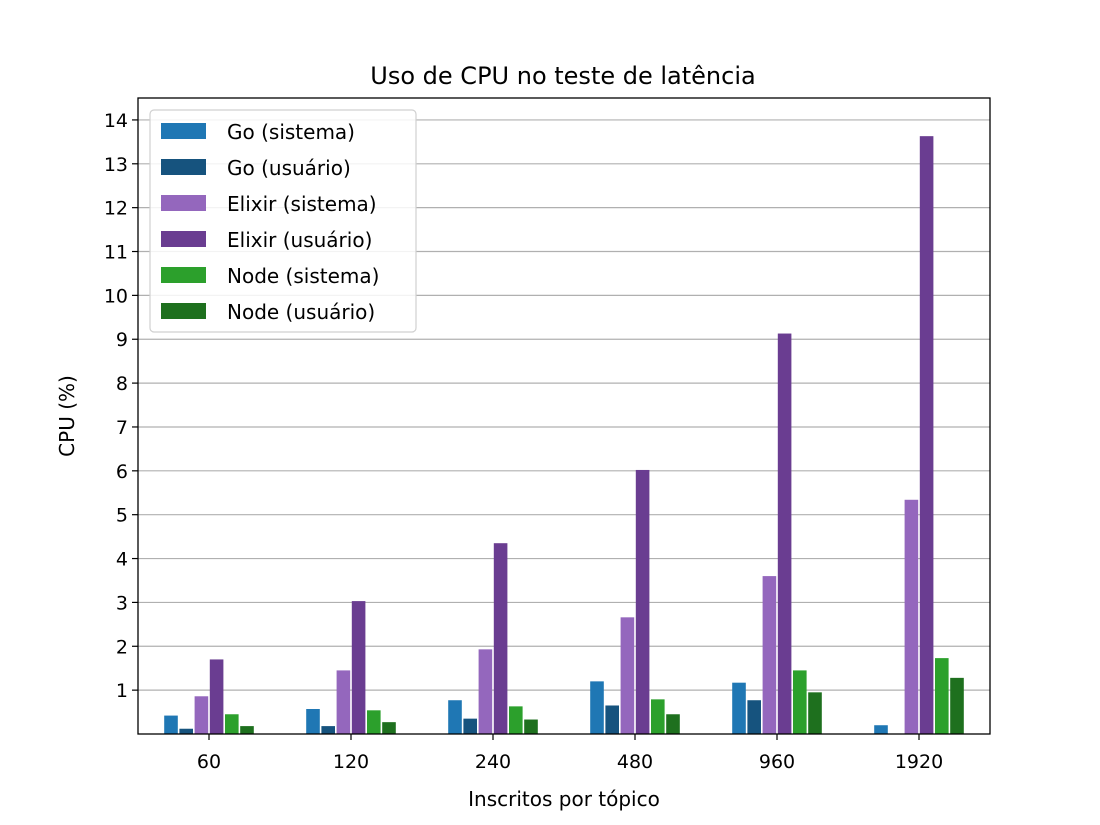 The image size is (1100, 825). I want to click on y-tick-label: 9, so click(122, 340).